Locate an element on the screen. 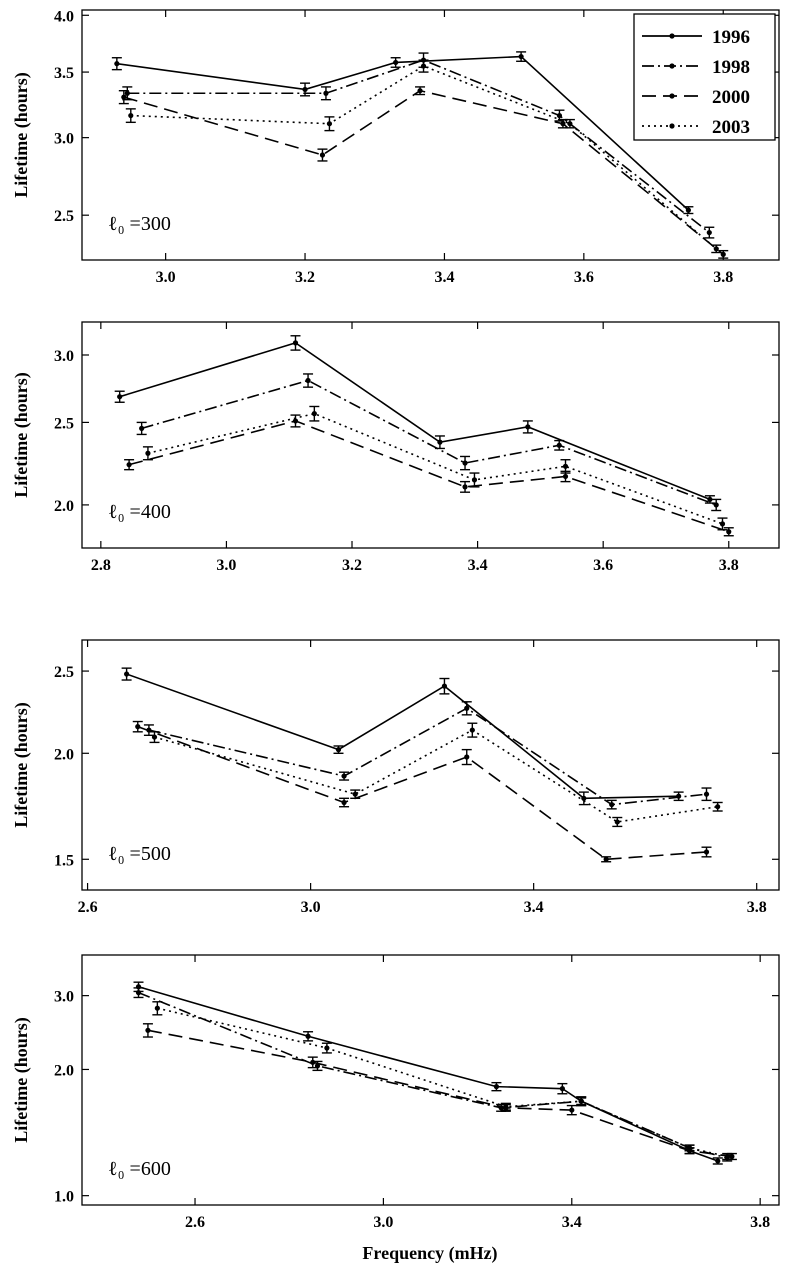  y-tick-label: 4.0 is located at coordinates (64, 16).